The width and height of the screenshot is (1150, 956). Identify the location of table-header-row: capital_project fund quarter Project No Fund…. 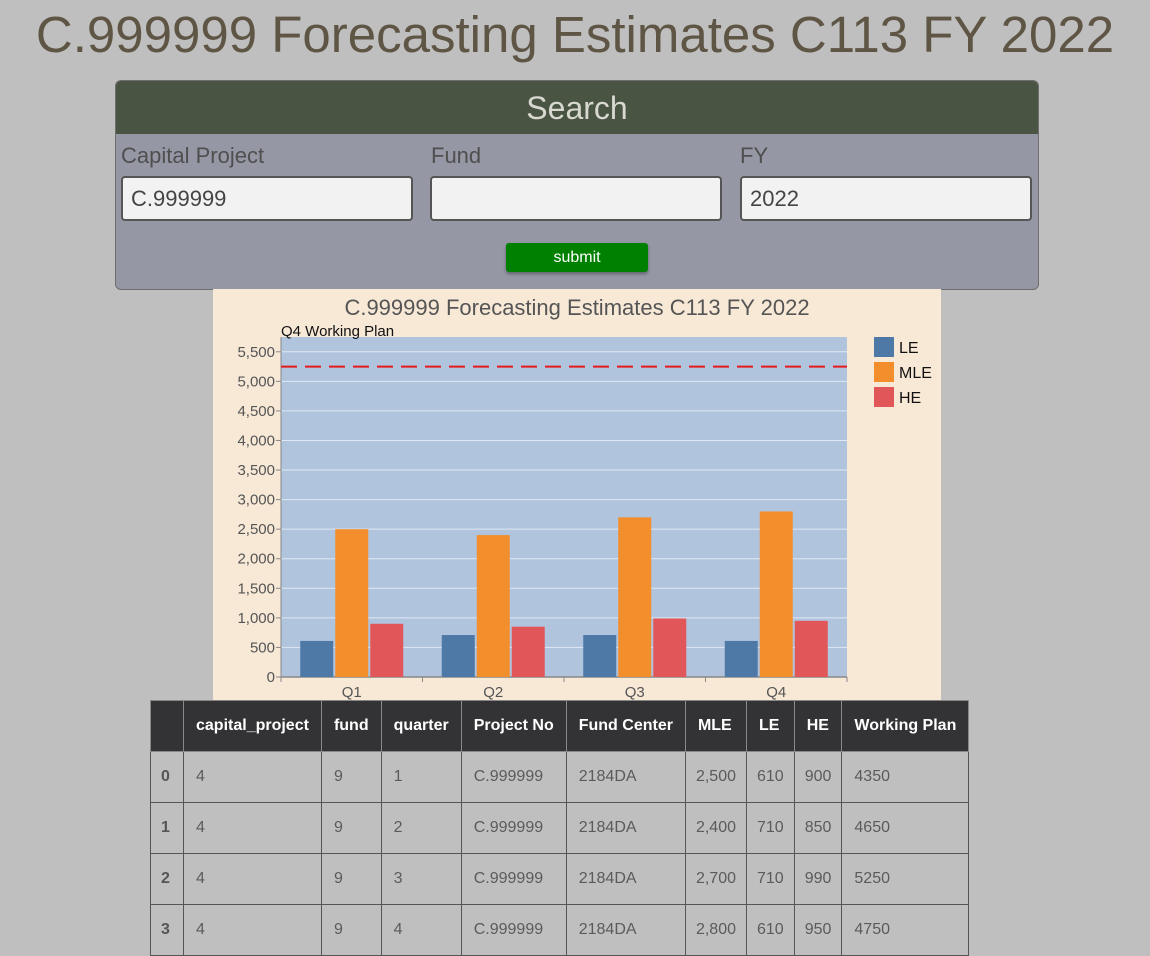
(560, 726).